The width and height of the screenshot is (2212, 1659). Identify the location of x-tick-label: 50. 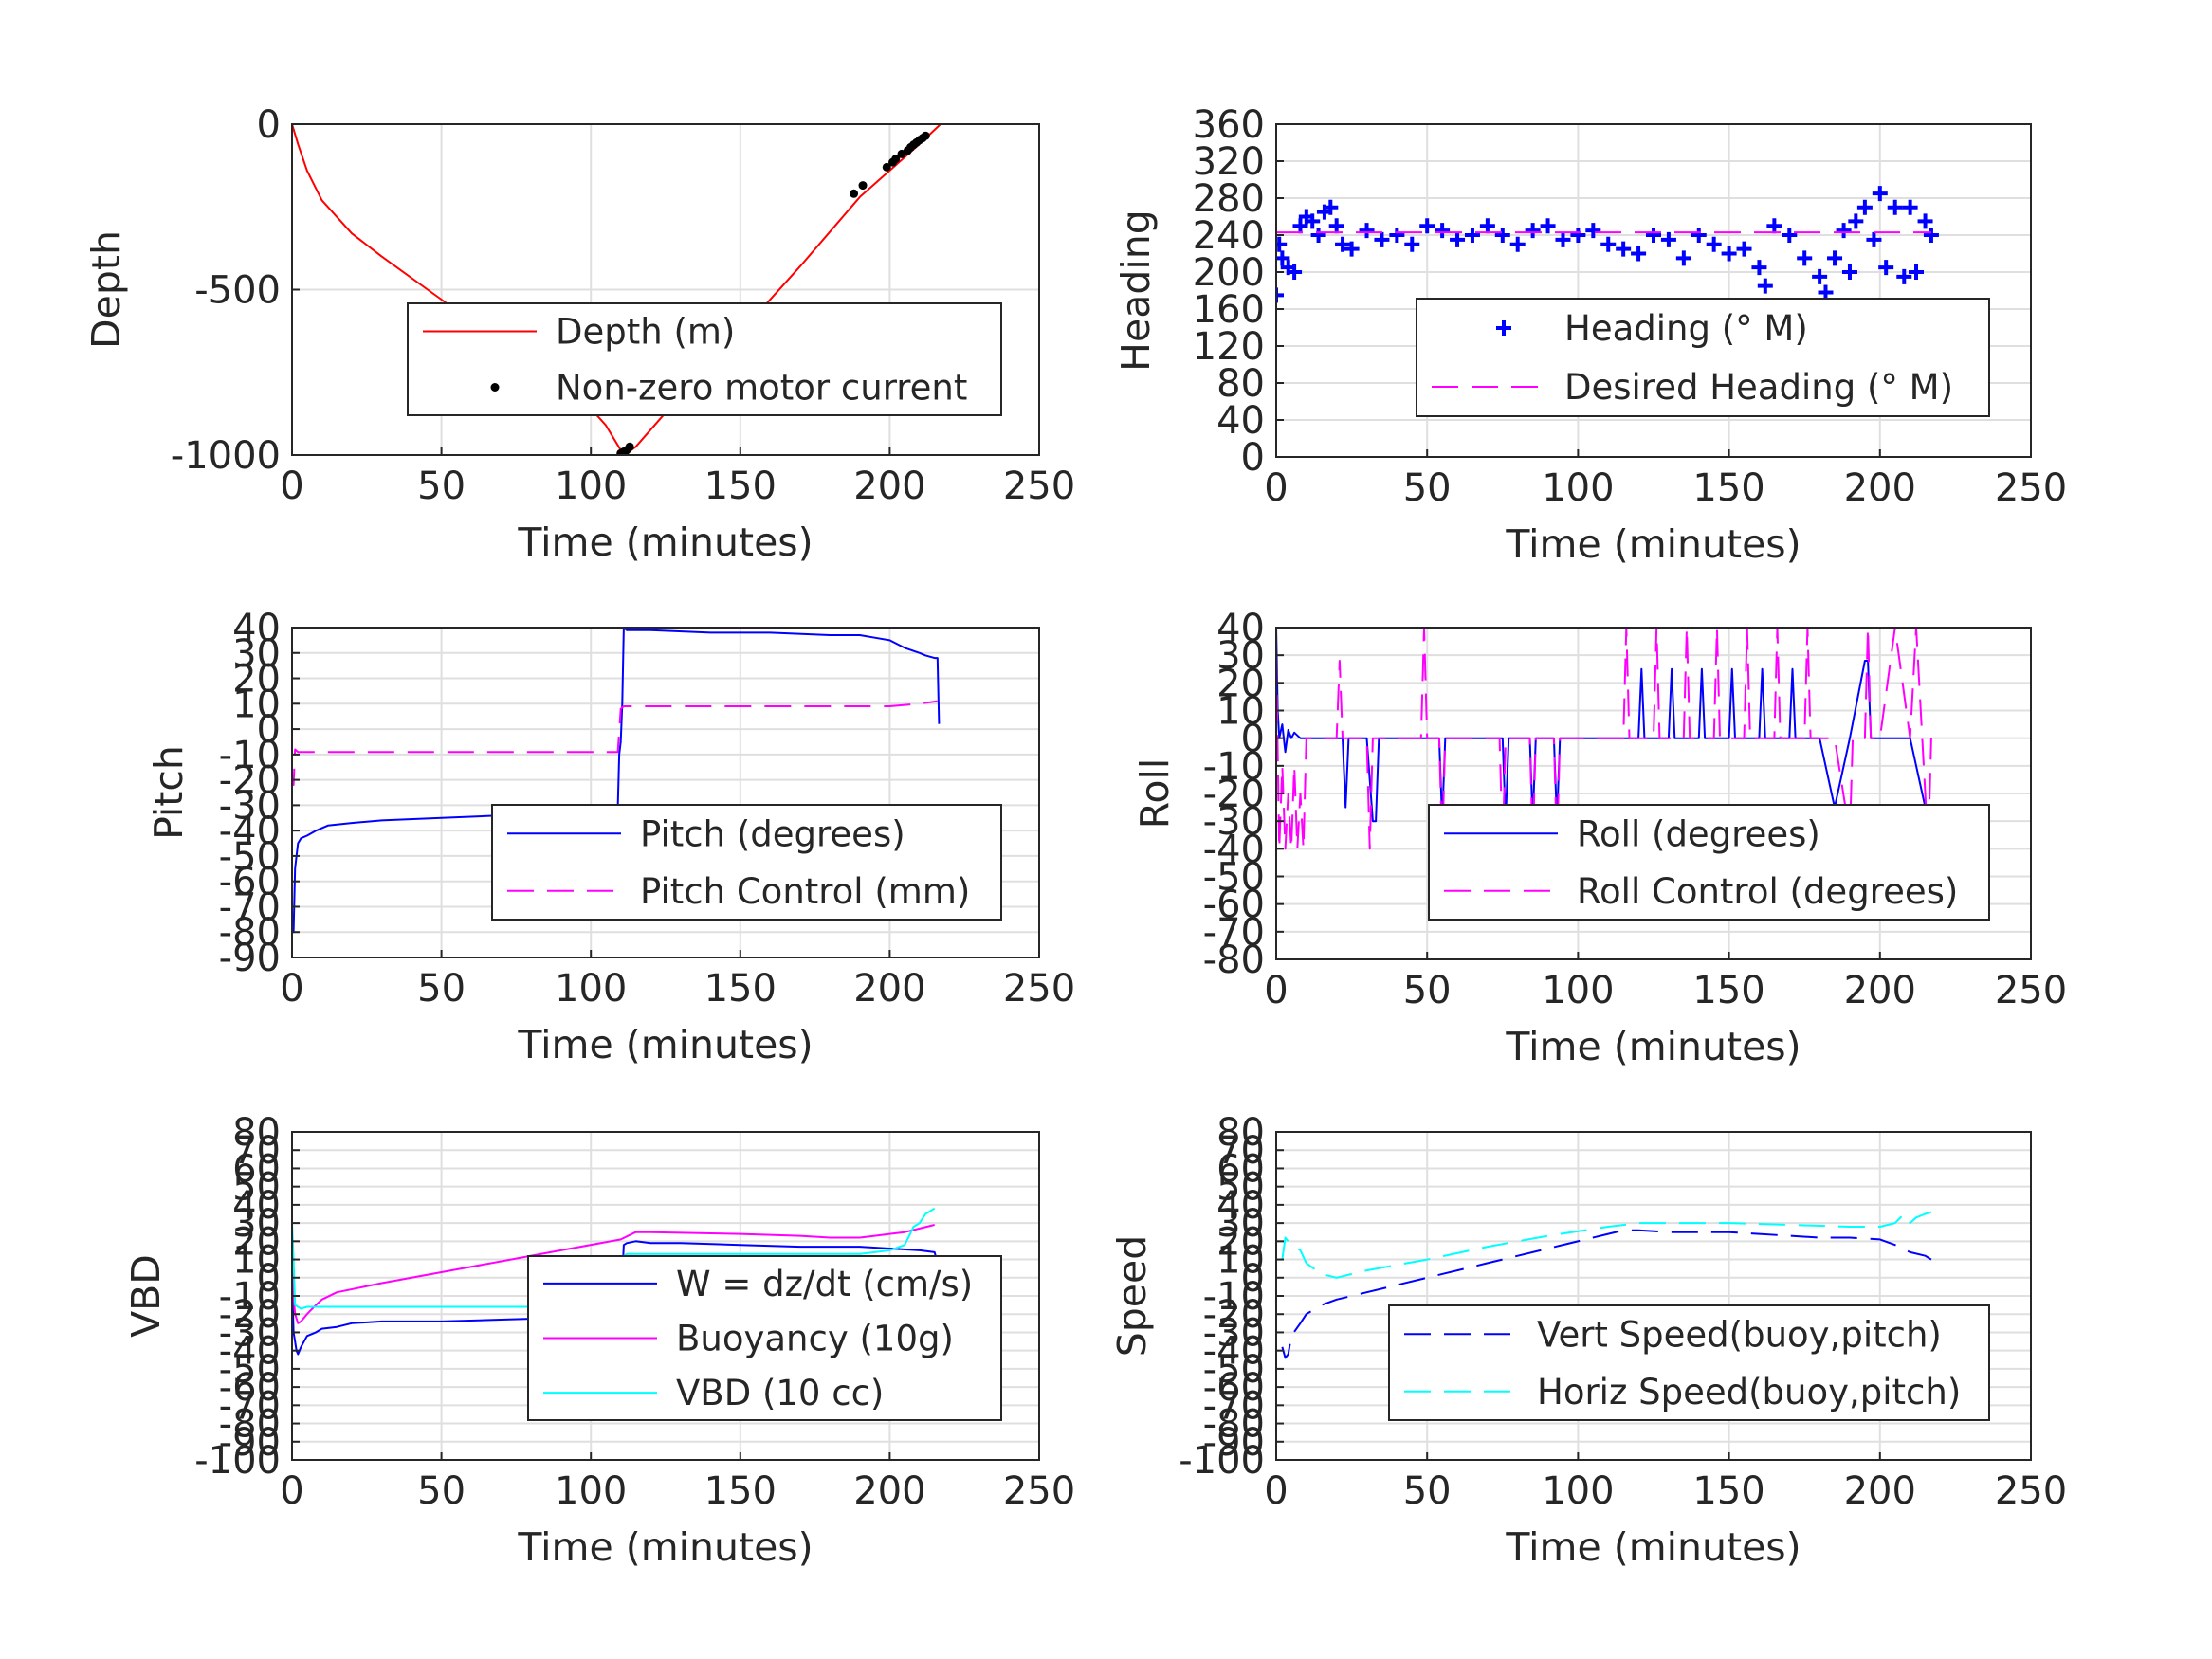
(441, 486).